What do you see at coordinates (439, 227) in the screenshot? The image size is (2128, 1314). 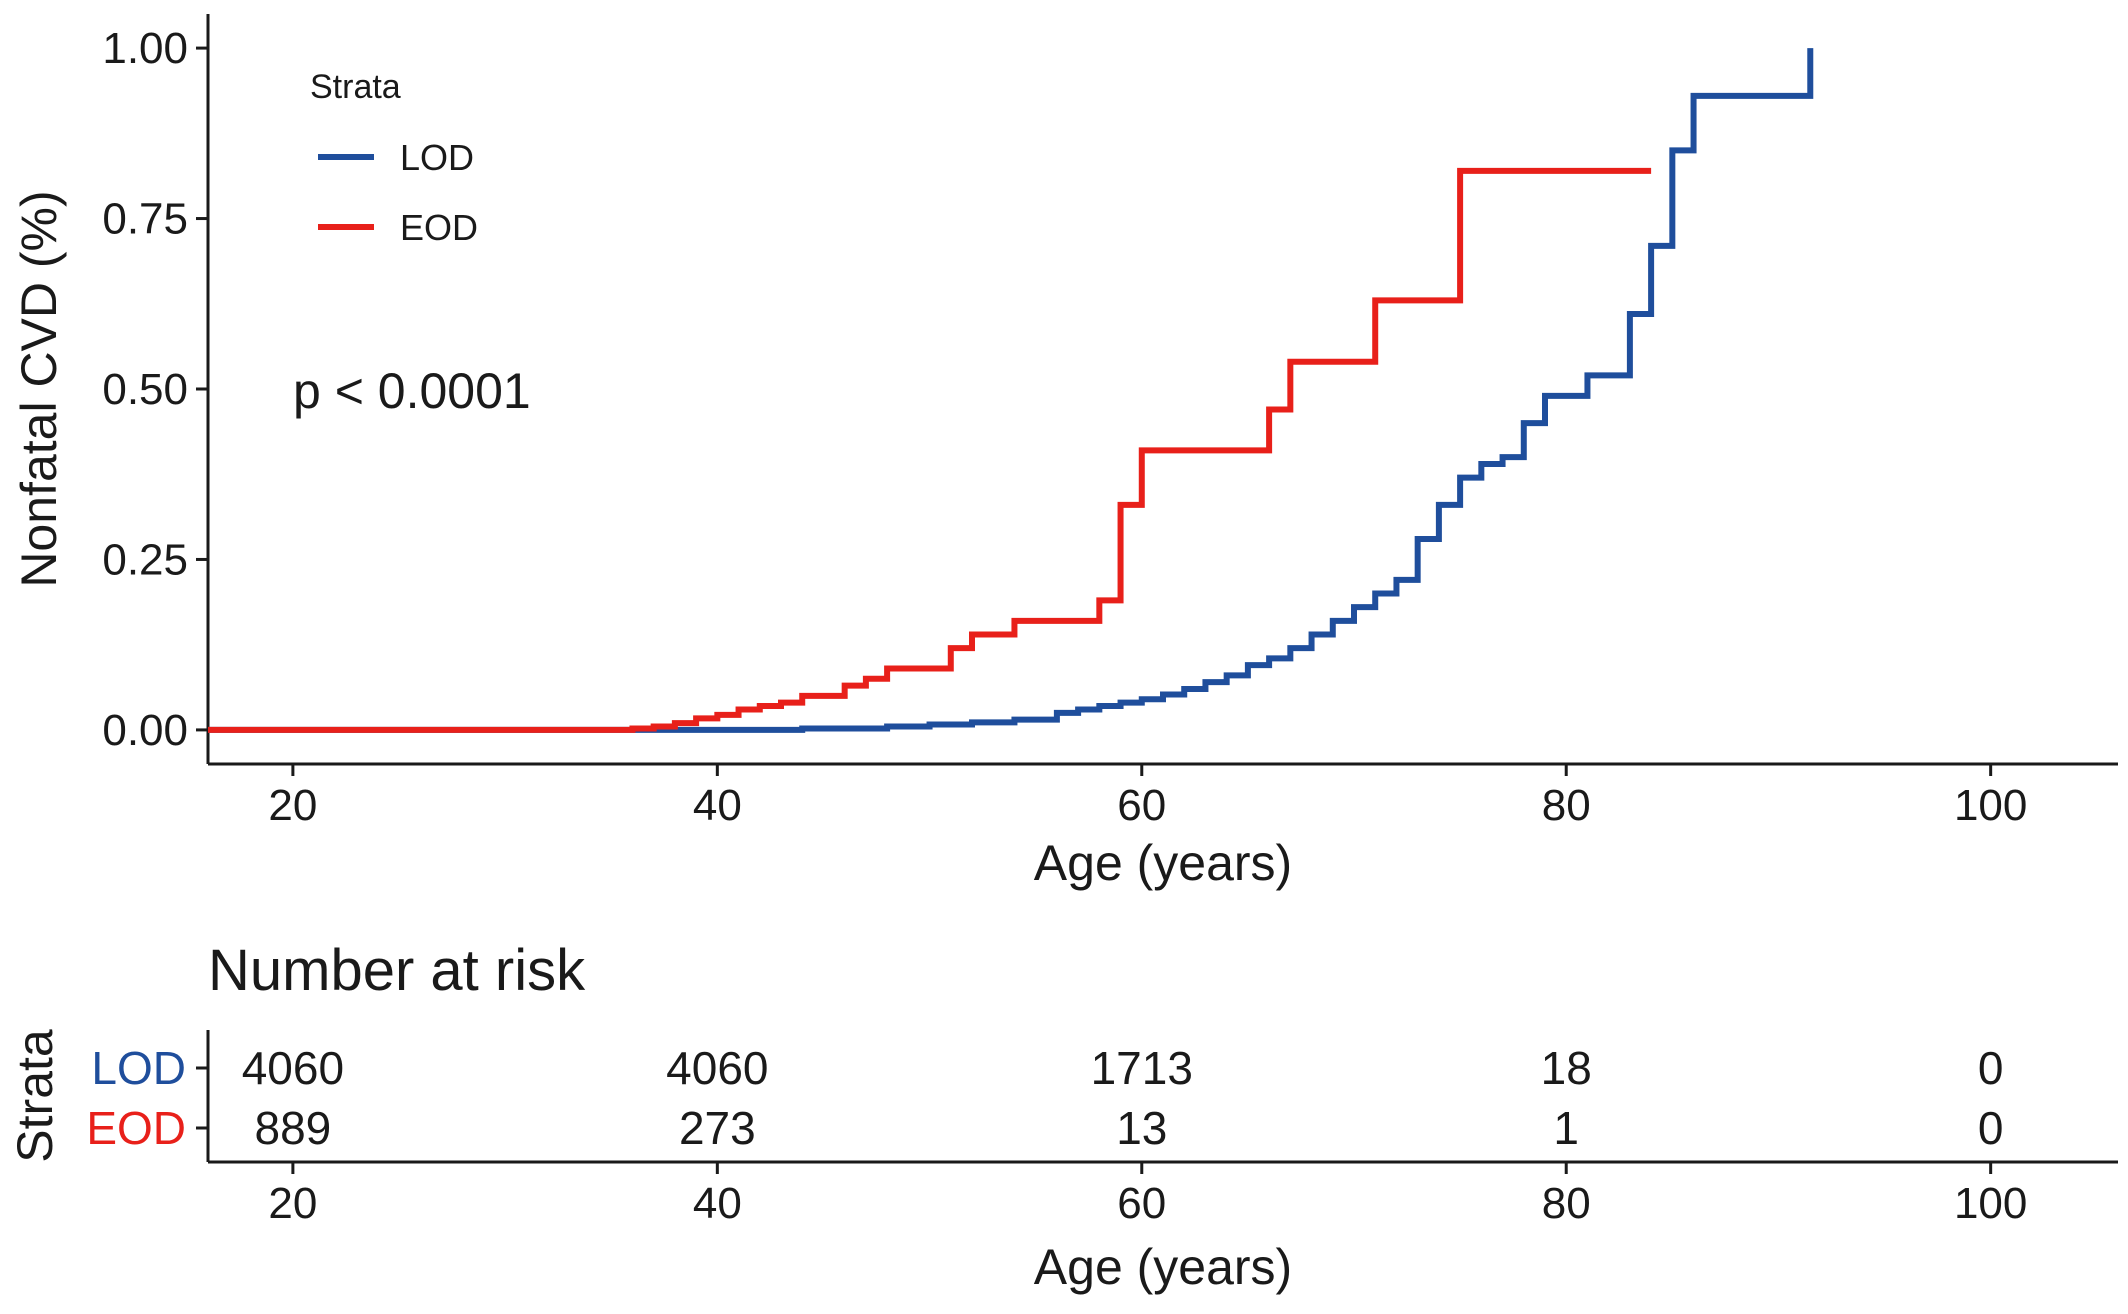 I see `legend-label-eod: EOD` at bounding box center [439, 227].